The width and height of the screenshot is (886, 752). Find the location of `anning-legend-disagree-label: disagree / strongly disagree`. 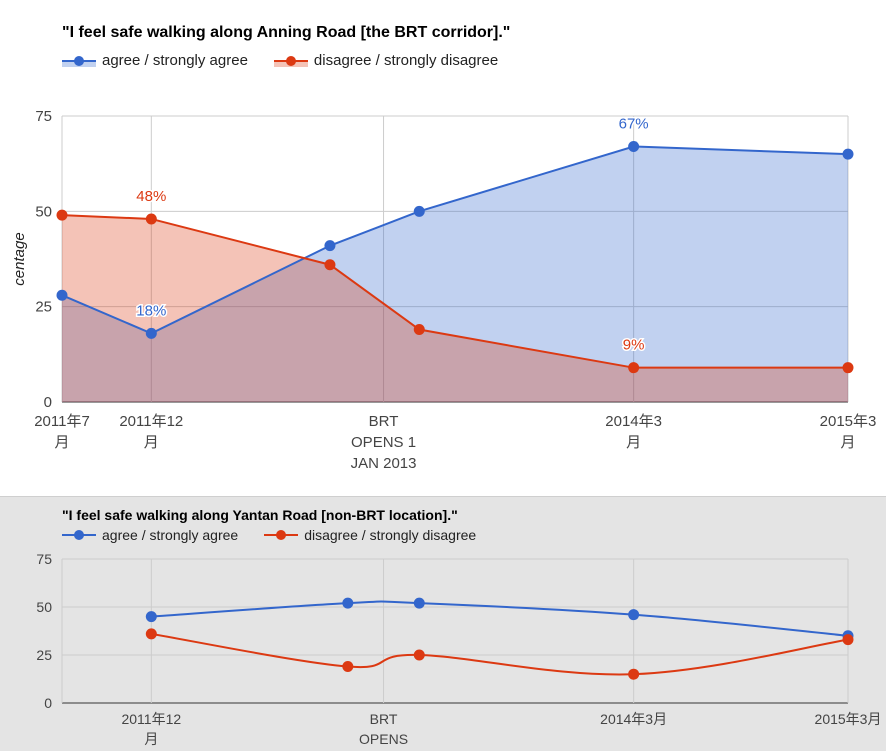

anning-legend-disagree-label: disagree / strongly disagree is located at coordinates (406, 60).